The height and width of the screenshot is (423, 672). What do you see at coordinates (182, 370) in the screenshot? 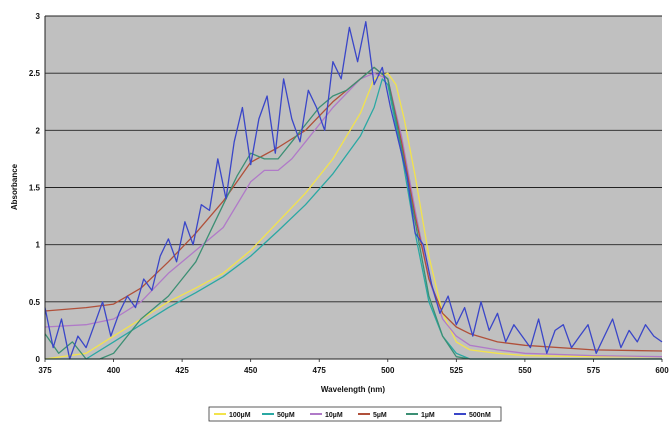
I see `x-tick-label: 425` at bounding box center [182, 370].